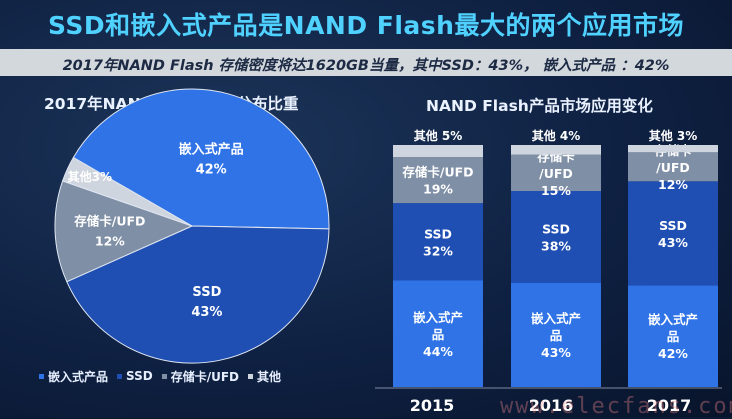 The height and width of the screenshot is (419, 732). What do you see at coordinates (616, 406) in the screenshot?
I see `watermark: www.elecfans.com` at bounding box center [616, 406].